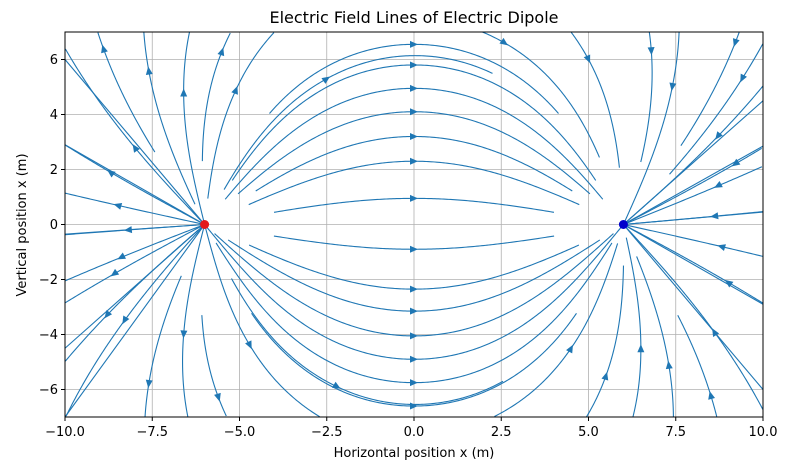 The width and height of the screenshot is (798, 470). I want to click on y-axis-title: Vertical position x (m), so click(22, 224).